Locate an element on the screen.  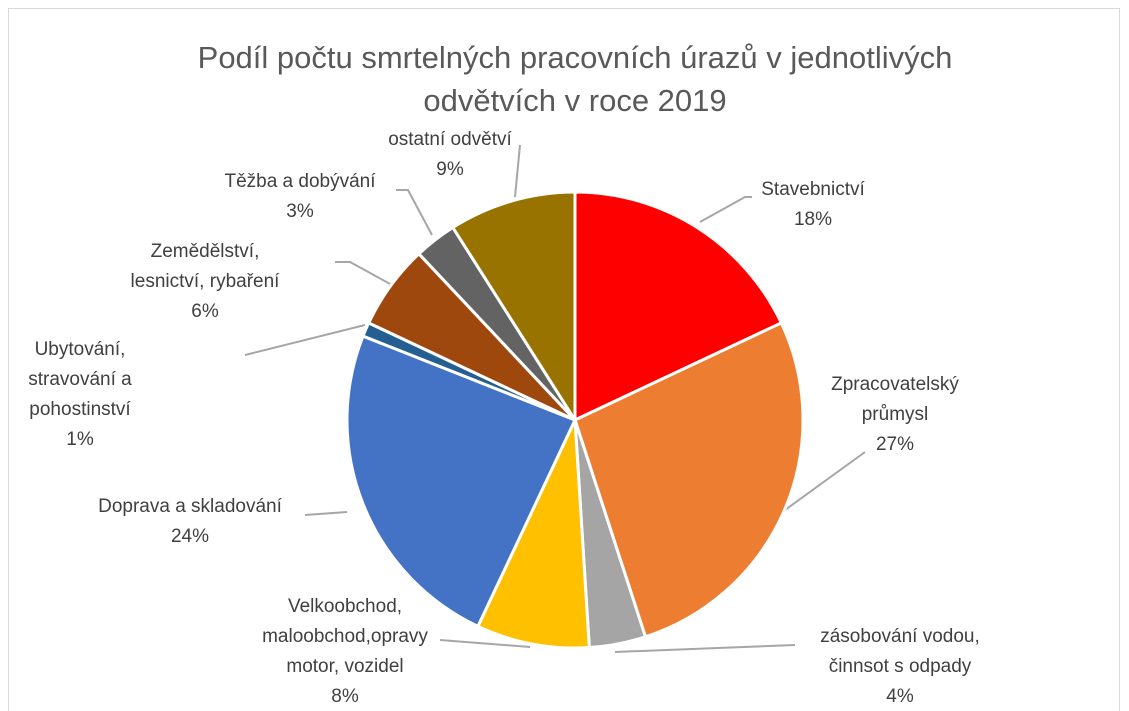
data-label: Těžba a dobývání 3% is located at coordinates (299, 197).